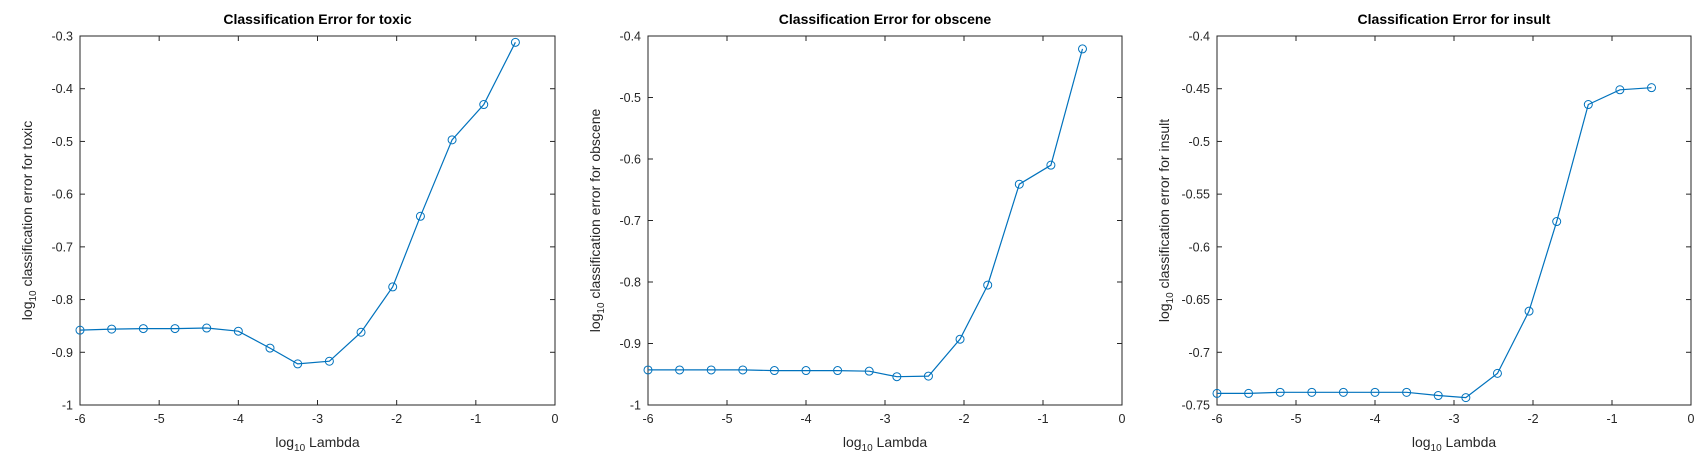  Describe the element at coordinates (29, 220) in the screenshot. I see `y-axis-label: log10 classification error for toxic` at that location.